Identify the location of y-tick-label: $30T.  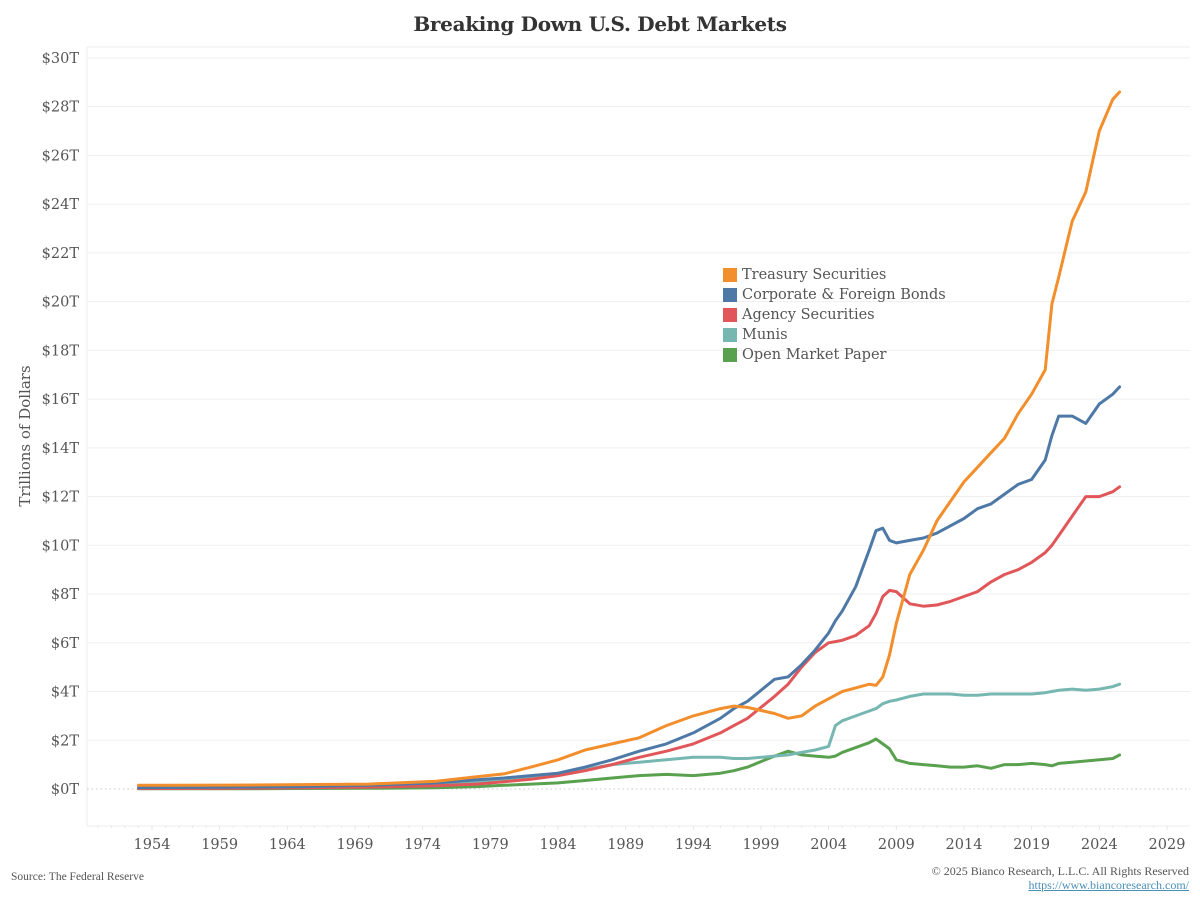
(61, 59).